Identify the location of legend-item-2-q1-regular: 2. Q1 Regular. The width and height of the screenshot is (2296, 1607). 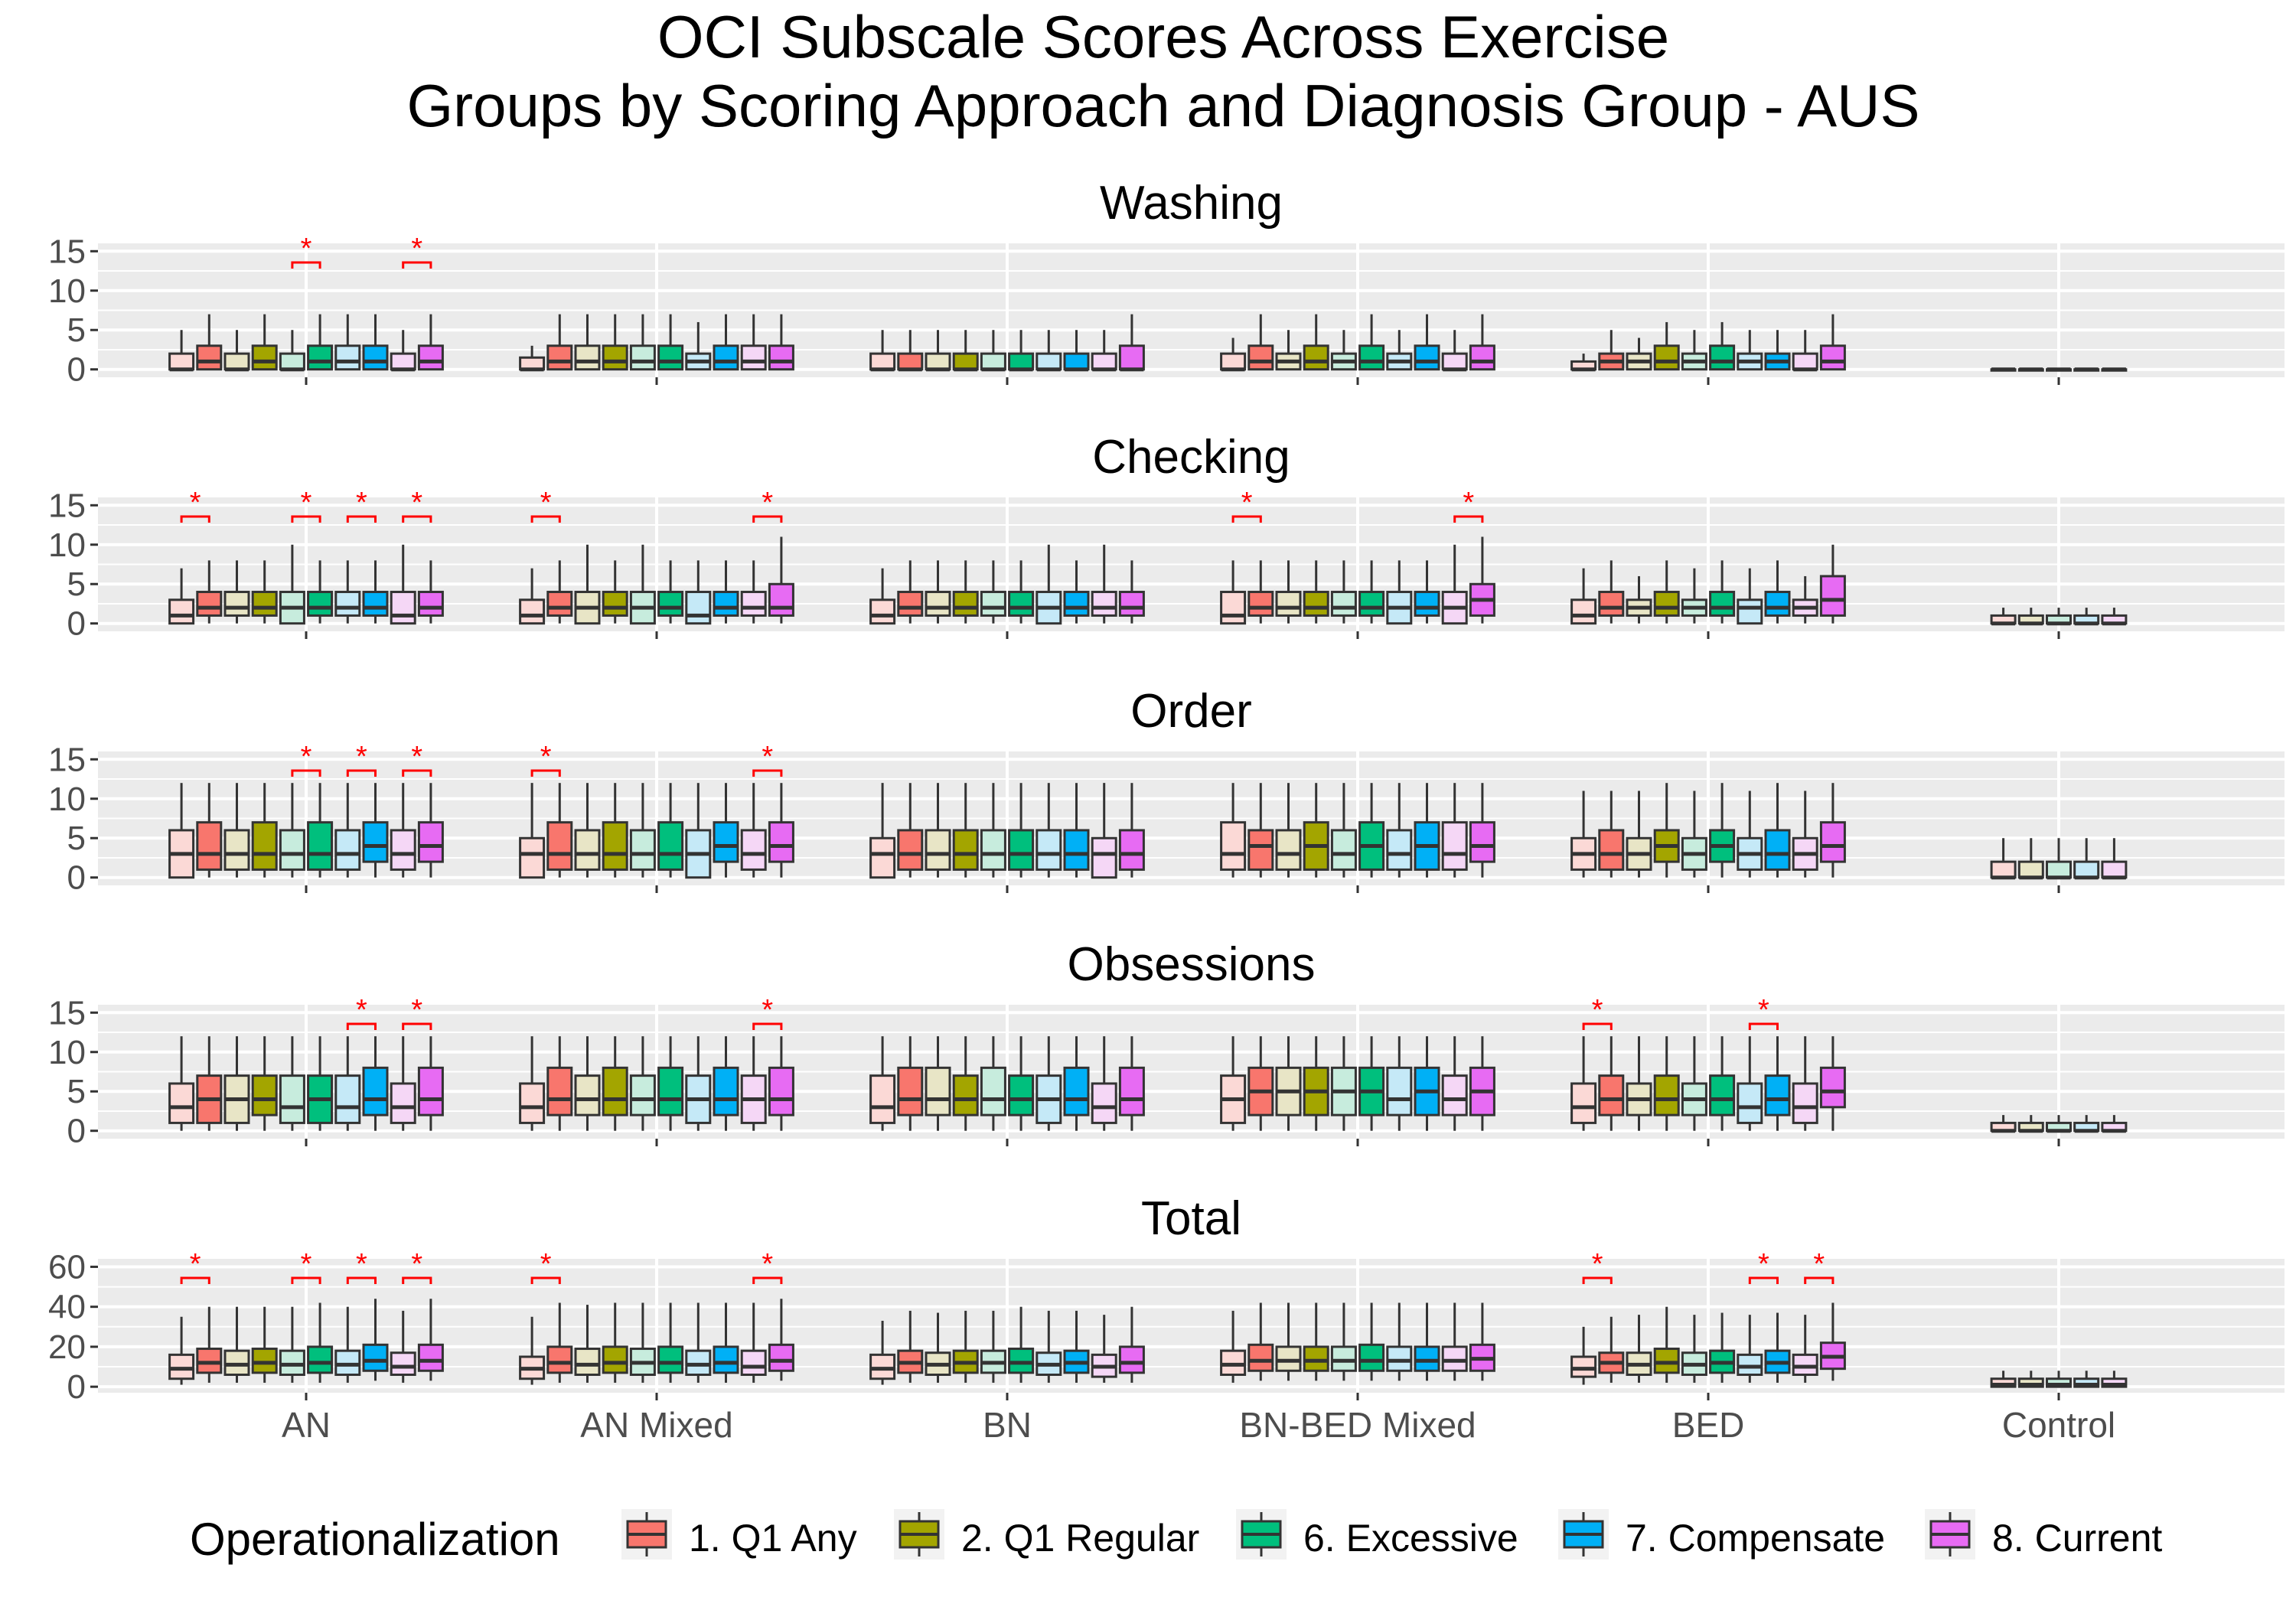
(1046, 1535).